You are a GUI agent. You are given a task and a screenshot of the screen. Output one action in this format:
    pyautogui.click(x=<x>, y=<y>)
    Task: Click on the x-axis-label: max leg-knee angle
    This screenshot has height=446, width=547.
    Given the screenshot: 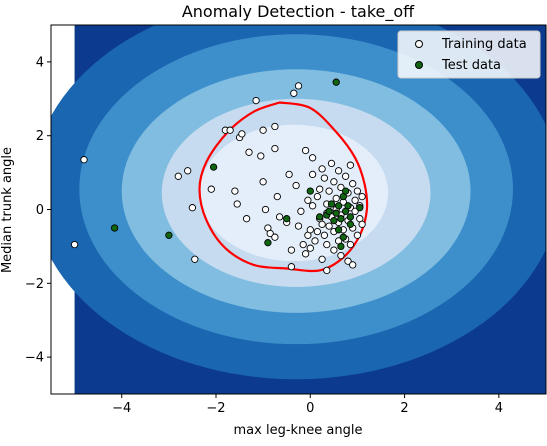 What is the action you would take?
    pyautogui.click(x=298, y=430)
    